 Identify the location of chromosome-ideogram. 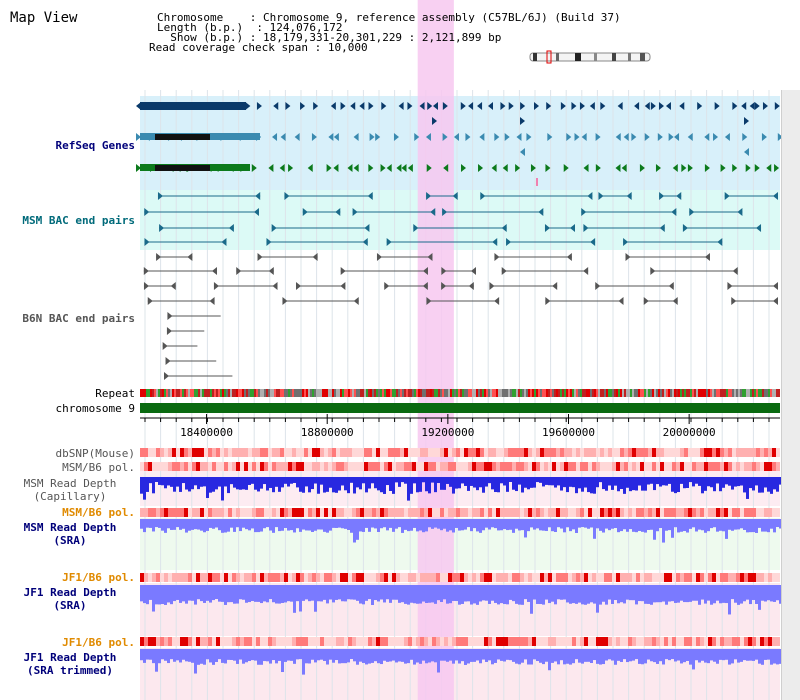
(590, 57).